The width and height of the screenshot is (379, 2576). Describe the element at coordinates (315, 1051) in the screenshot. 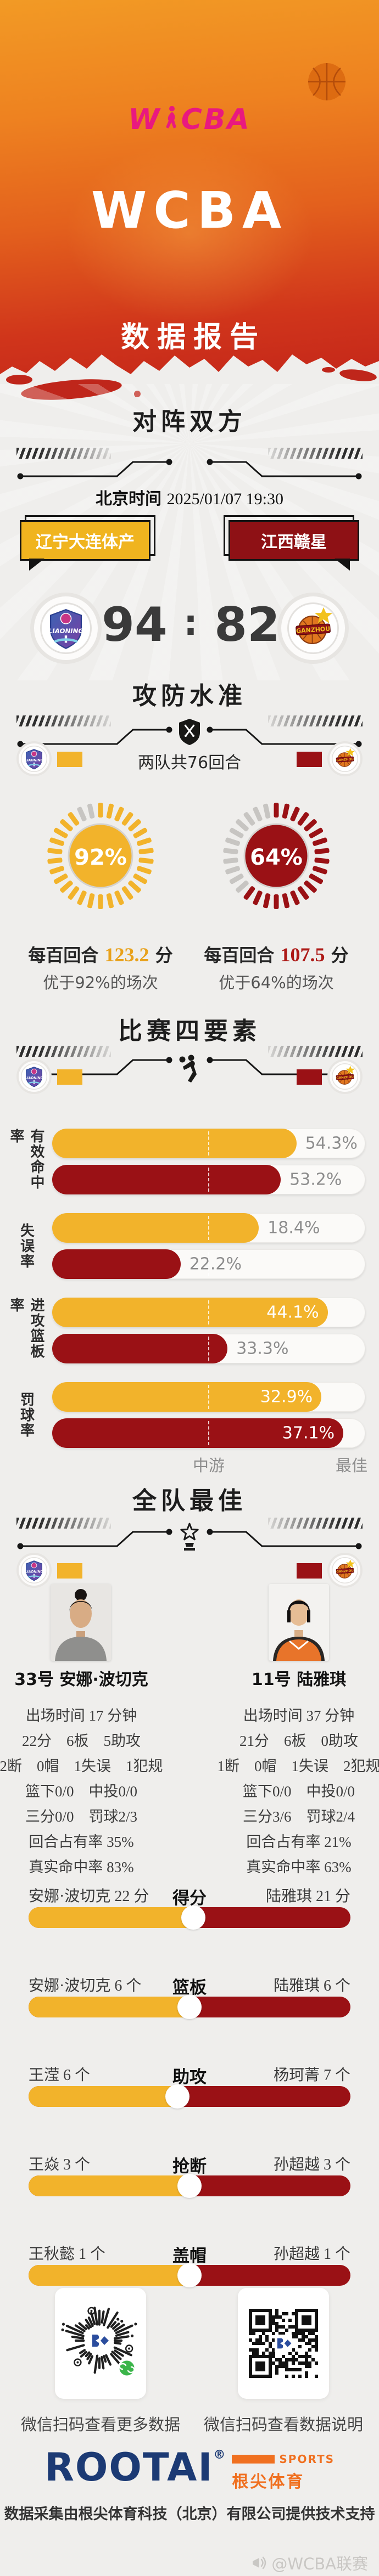

I see `hatch-decor-right` at that location.